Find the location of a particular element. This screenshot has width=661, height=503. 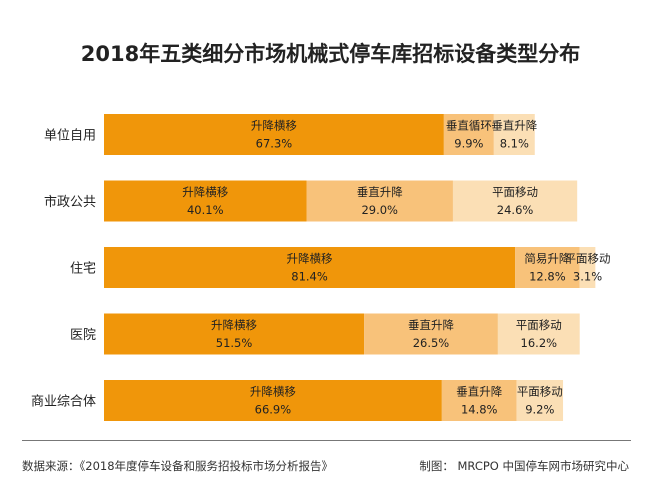

category-label: 商业综合体 is located at coordinates (63, 402).